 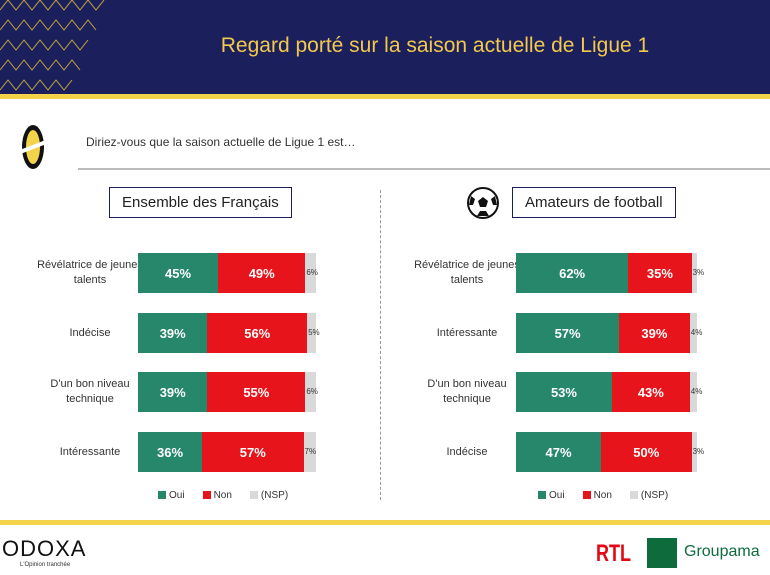 I want to click on odoxa-badge-icon, so click(x=33, y=147).